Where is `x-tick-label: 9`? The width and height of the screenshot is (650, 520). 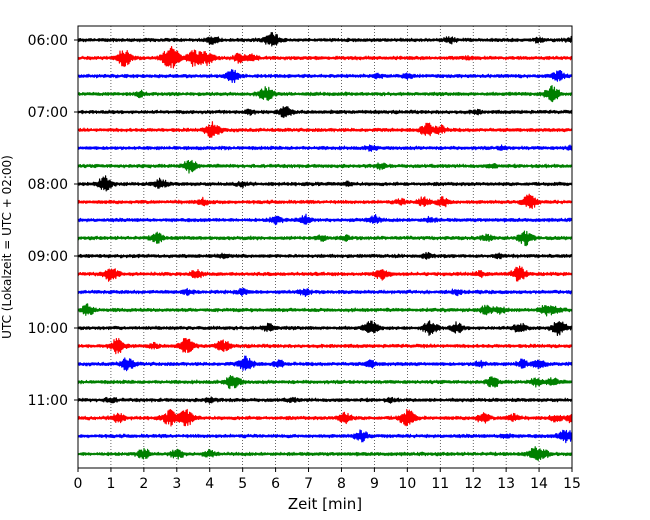
x-tick-label: 9 is located at coordinates (374, 484).